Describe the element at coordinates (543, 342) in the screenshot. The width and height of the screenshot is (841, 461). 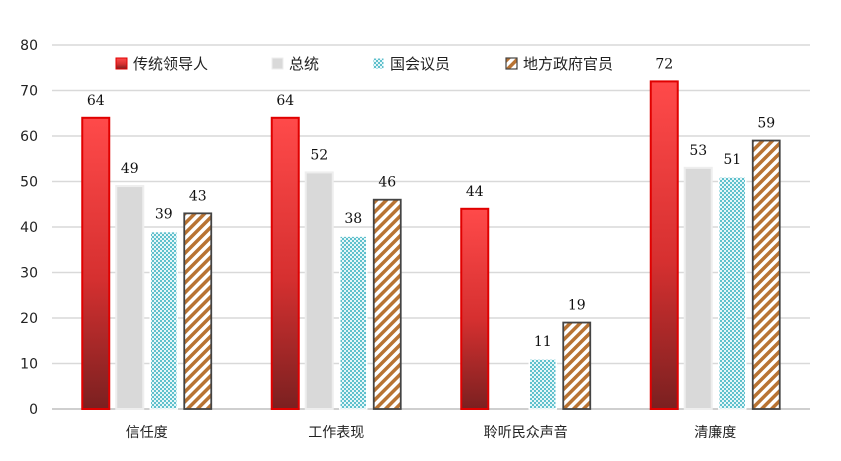
I see `data-label: 11` at that location.